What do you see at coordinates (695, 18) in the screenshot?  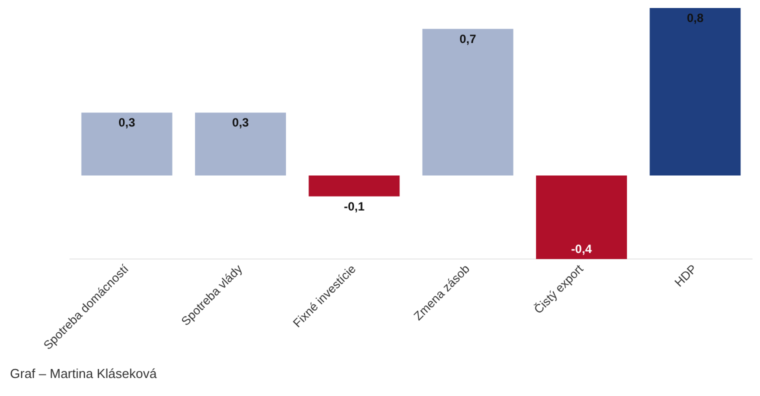 I see `data-label: 0,8` at bounding box center [695, 18].